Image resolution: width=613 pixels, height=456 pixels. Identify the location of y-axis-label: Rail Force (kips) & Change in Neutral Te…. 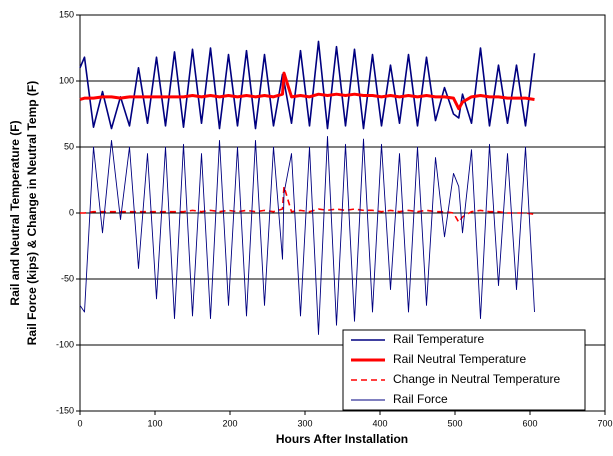
(32, 213).